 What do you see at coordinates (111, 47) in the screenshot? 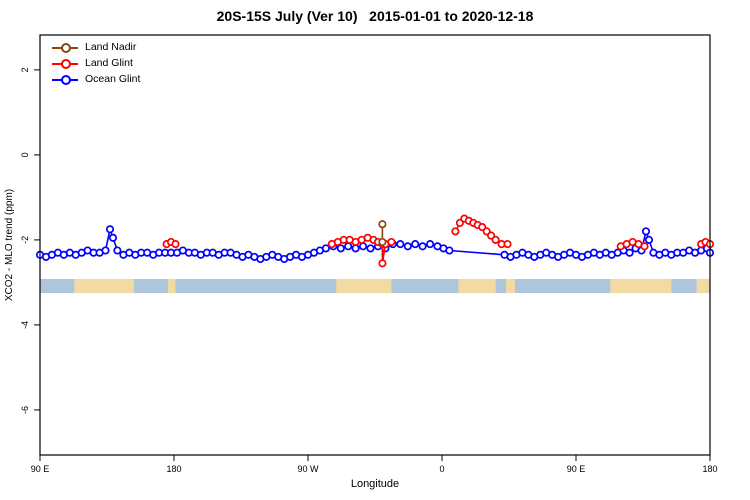
I see `legend-label: Land Nadir` at bounding box center [111, 47].